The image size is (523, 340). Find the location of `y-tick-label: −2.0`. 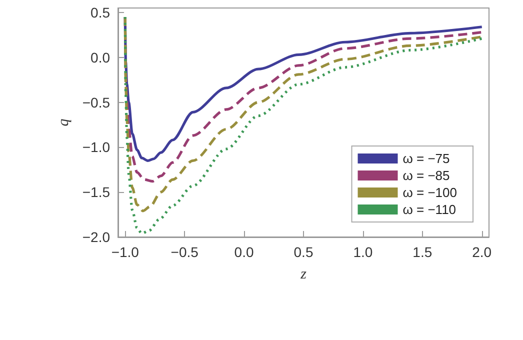

y-tick-label: −2.0 is located at coordinates (96, 237).